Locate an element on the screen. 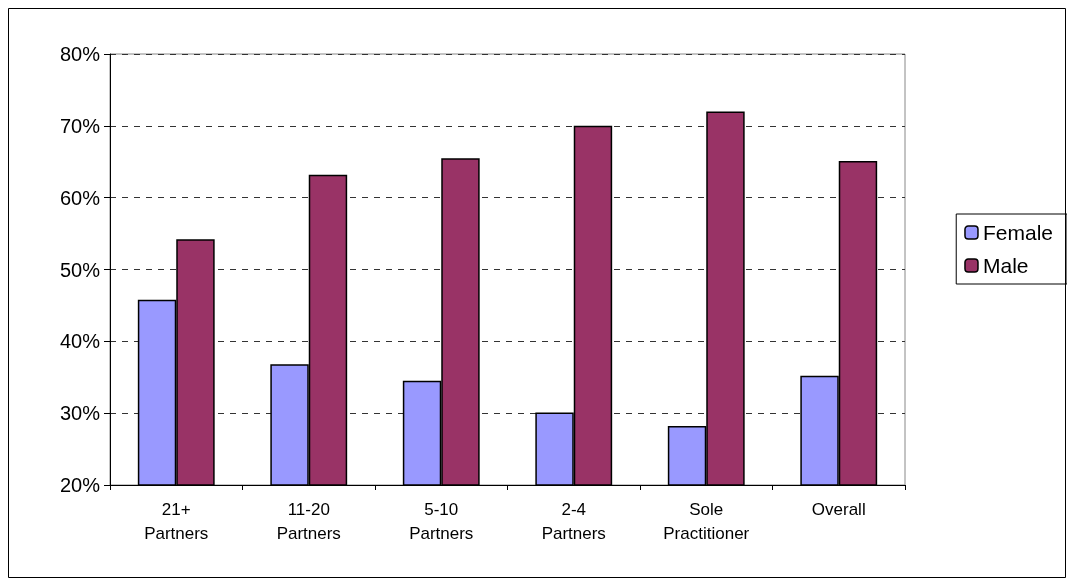 The width and height of the screenshot is (1075, 586). y-tick-label: 40% is located at coordinates (80, 341).